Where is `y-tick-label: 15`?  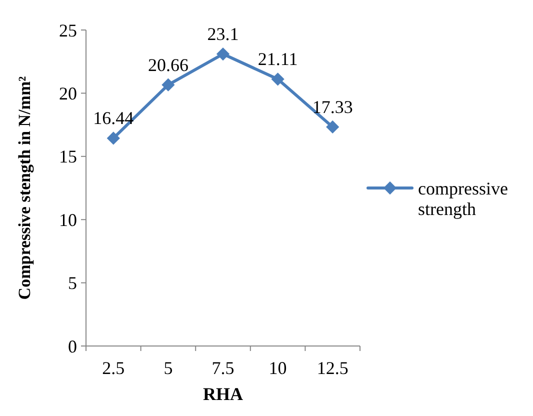
y-tick-label: 15 is located at coordinates (68, 156).